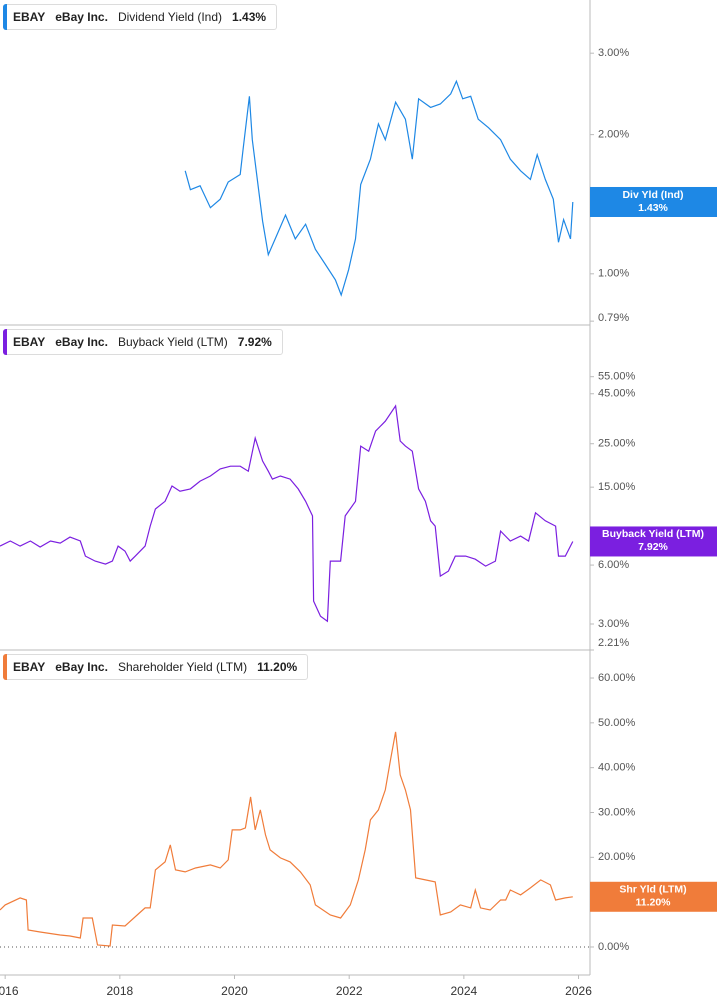  I want to click on metric: Shareholder Yield (LTM), so click(182, 667).